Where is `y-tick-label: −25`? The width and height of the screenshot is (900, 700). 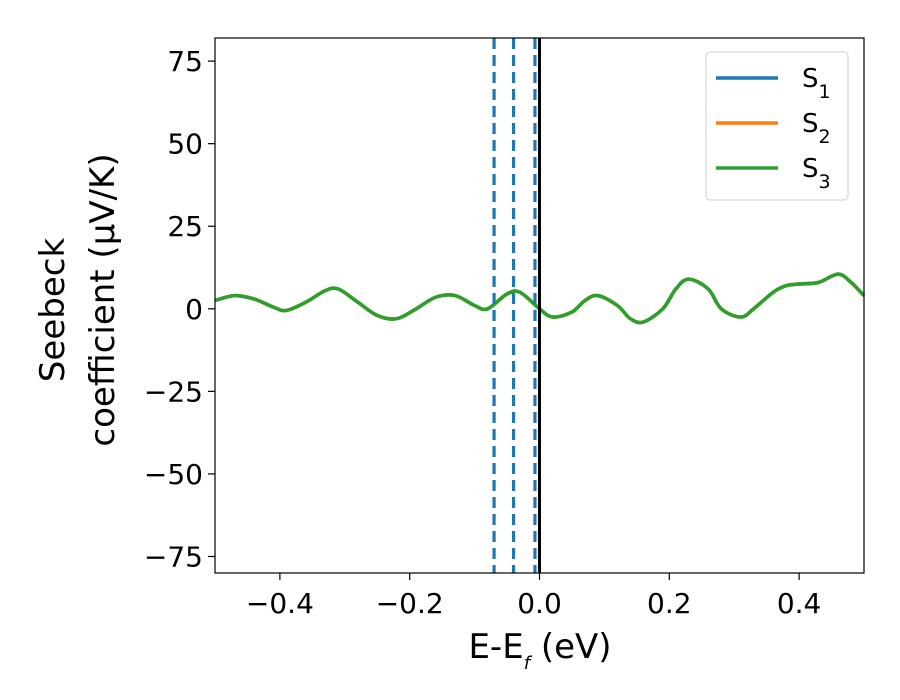
y-tick-label: −25 is located at coordinates (173, 391).